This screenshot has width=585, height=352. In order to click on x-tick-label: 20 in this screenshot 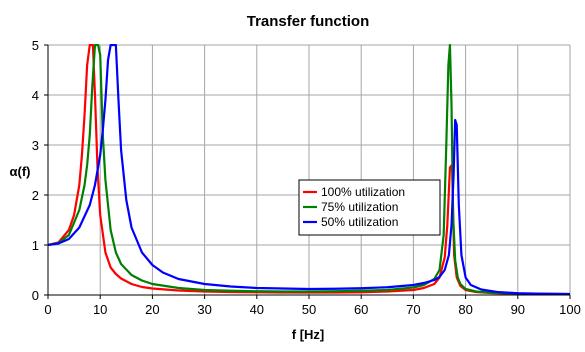, I will do `click(152, 309)`.